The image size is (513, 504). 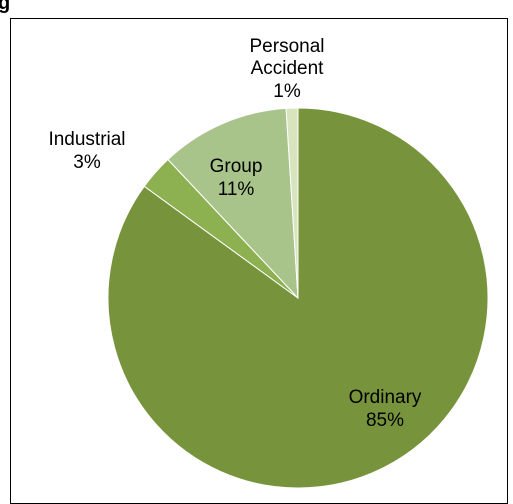 What do you see at coordinates (236, 189) in the screenshot?
I see `slice-value: 11%` at bounding box center [236, 189].